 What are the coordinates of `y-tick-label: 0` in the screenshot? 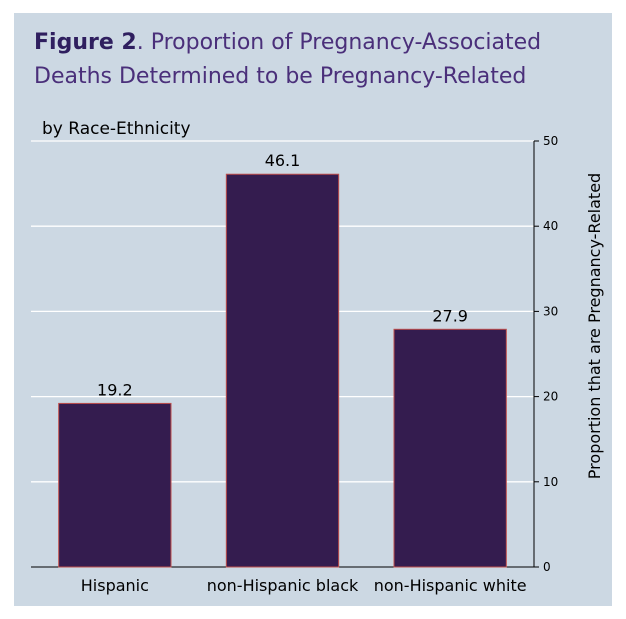 It's located at (547, 567).